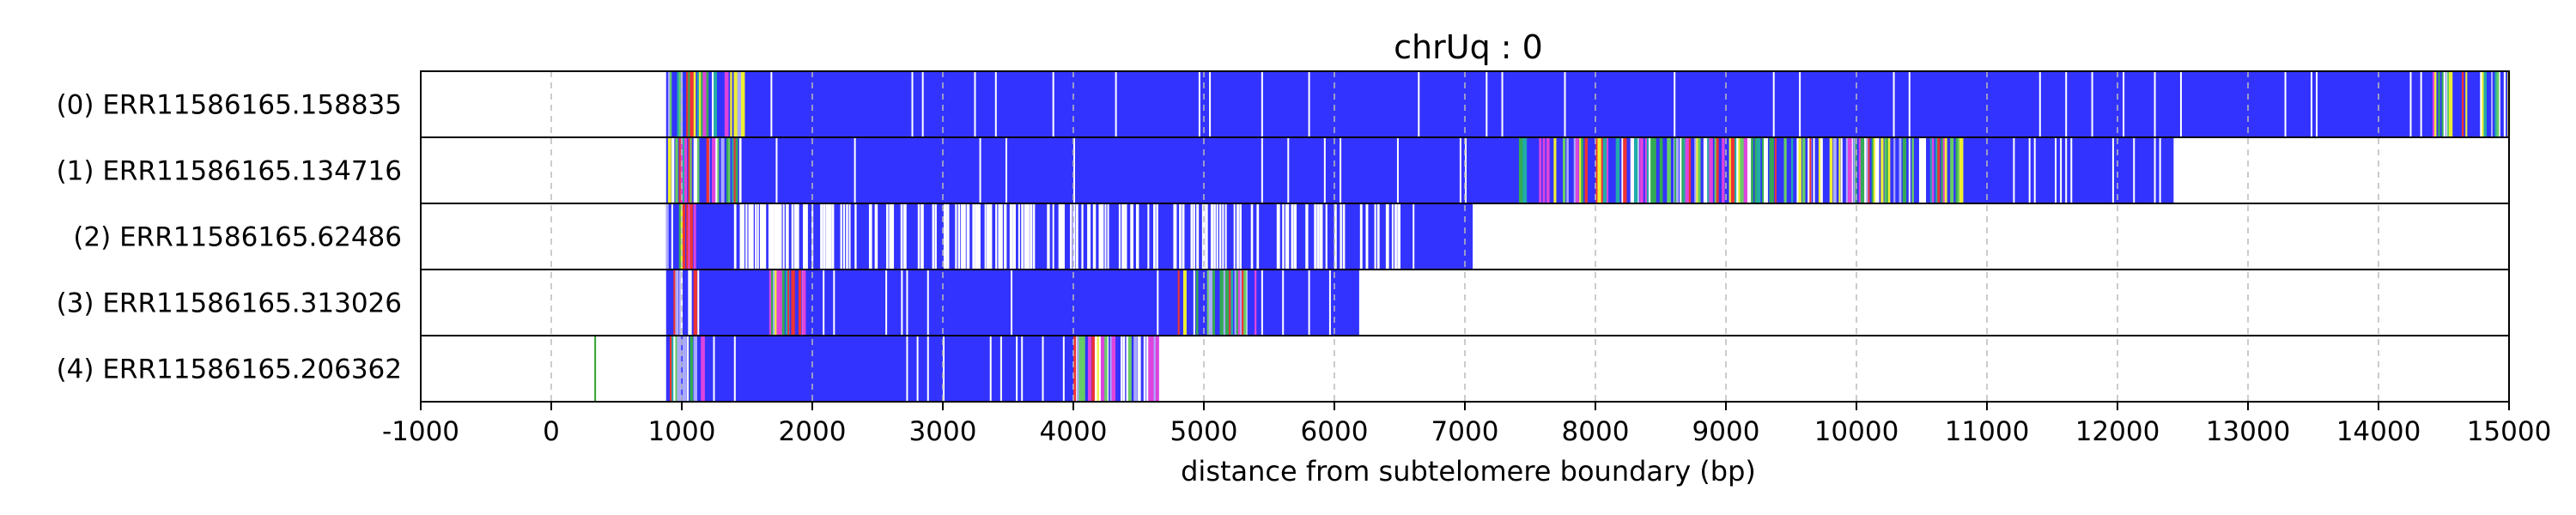 Image resolution: width=2576 pixels, height=515 pixels. Describe the element at coordinates (2248, 431) in the screenshot. I see `x-tick-label: 13000` at that location.